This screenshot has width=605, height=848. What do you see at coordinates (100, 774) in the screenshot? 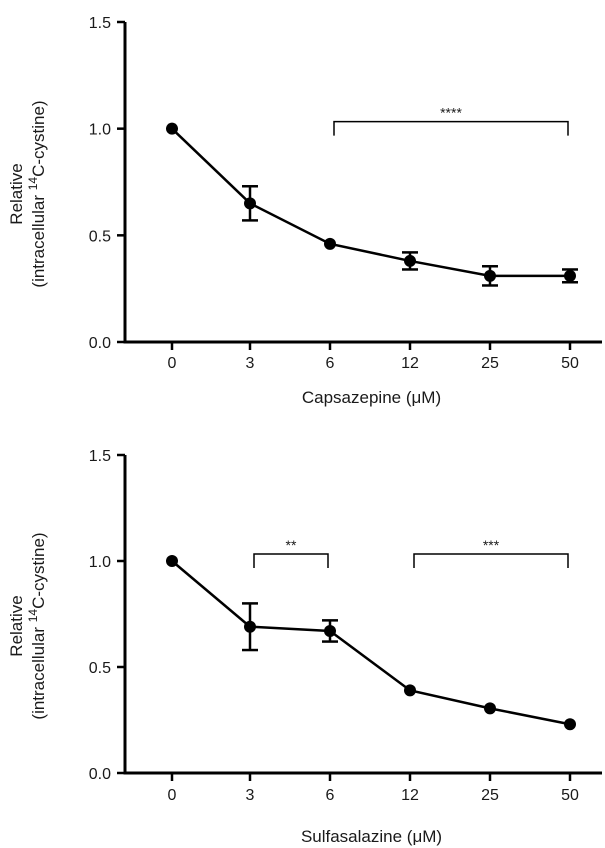
I see `panel2-y-tick-label: 0.0` at bounding box center [100, 774].